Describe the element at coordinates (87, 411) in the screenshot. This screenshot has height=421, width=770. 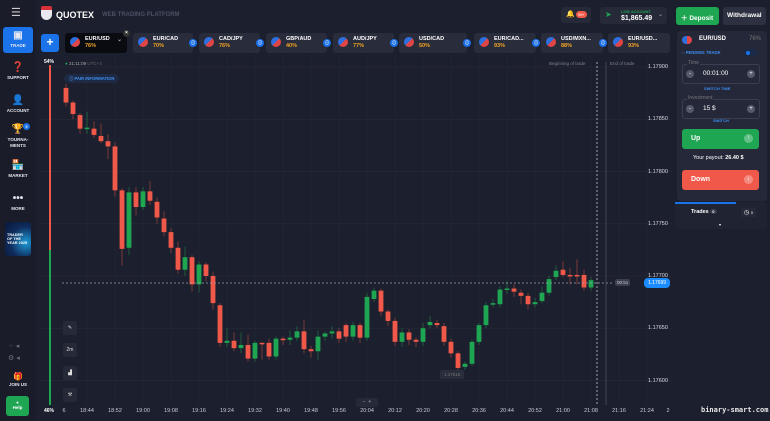
I see `x-tick-label: 18:44` at that location.